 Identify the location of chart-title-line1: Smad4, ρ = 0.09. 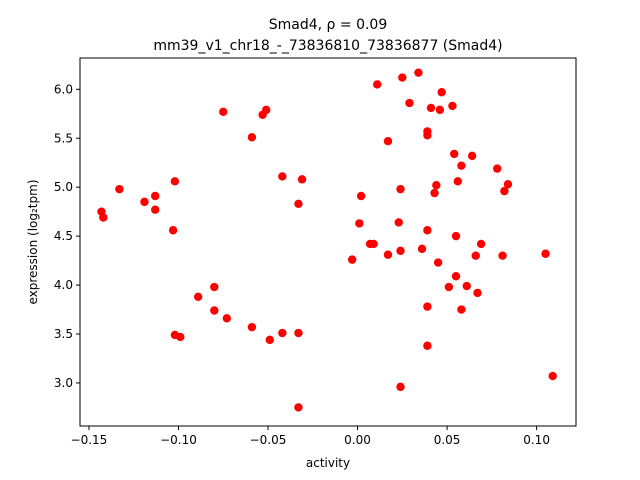
(328, 25).